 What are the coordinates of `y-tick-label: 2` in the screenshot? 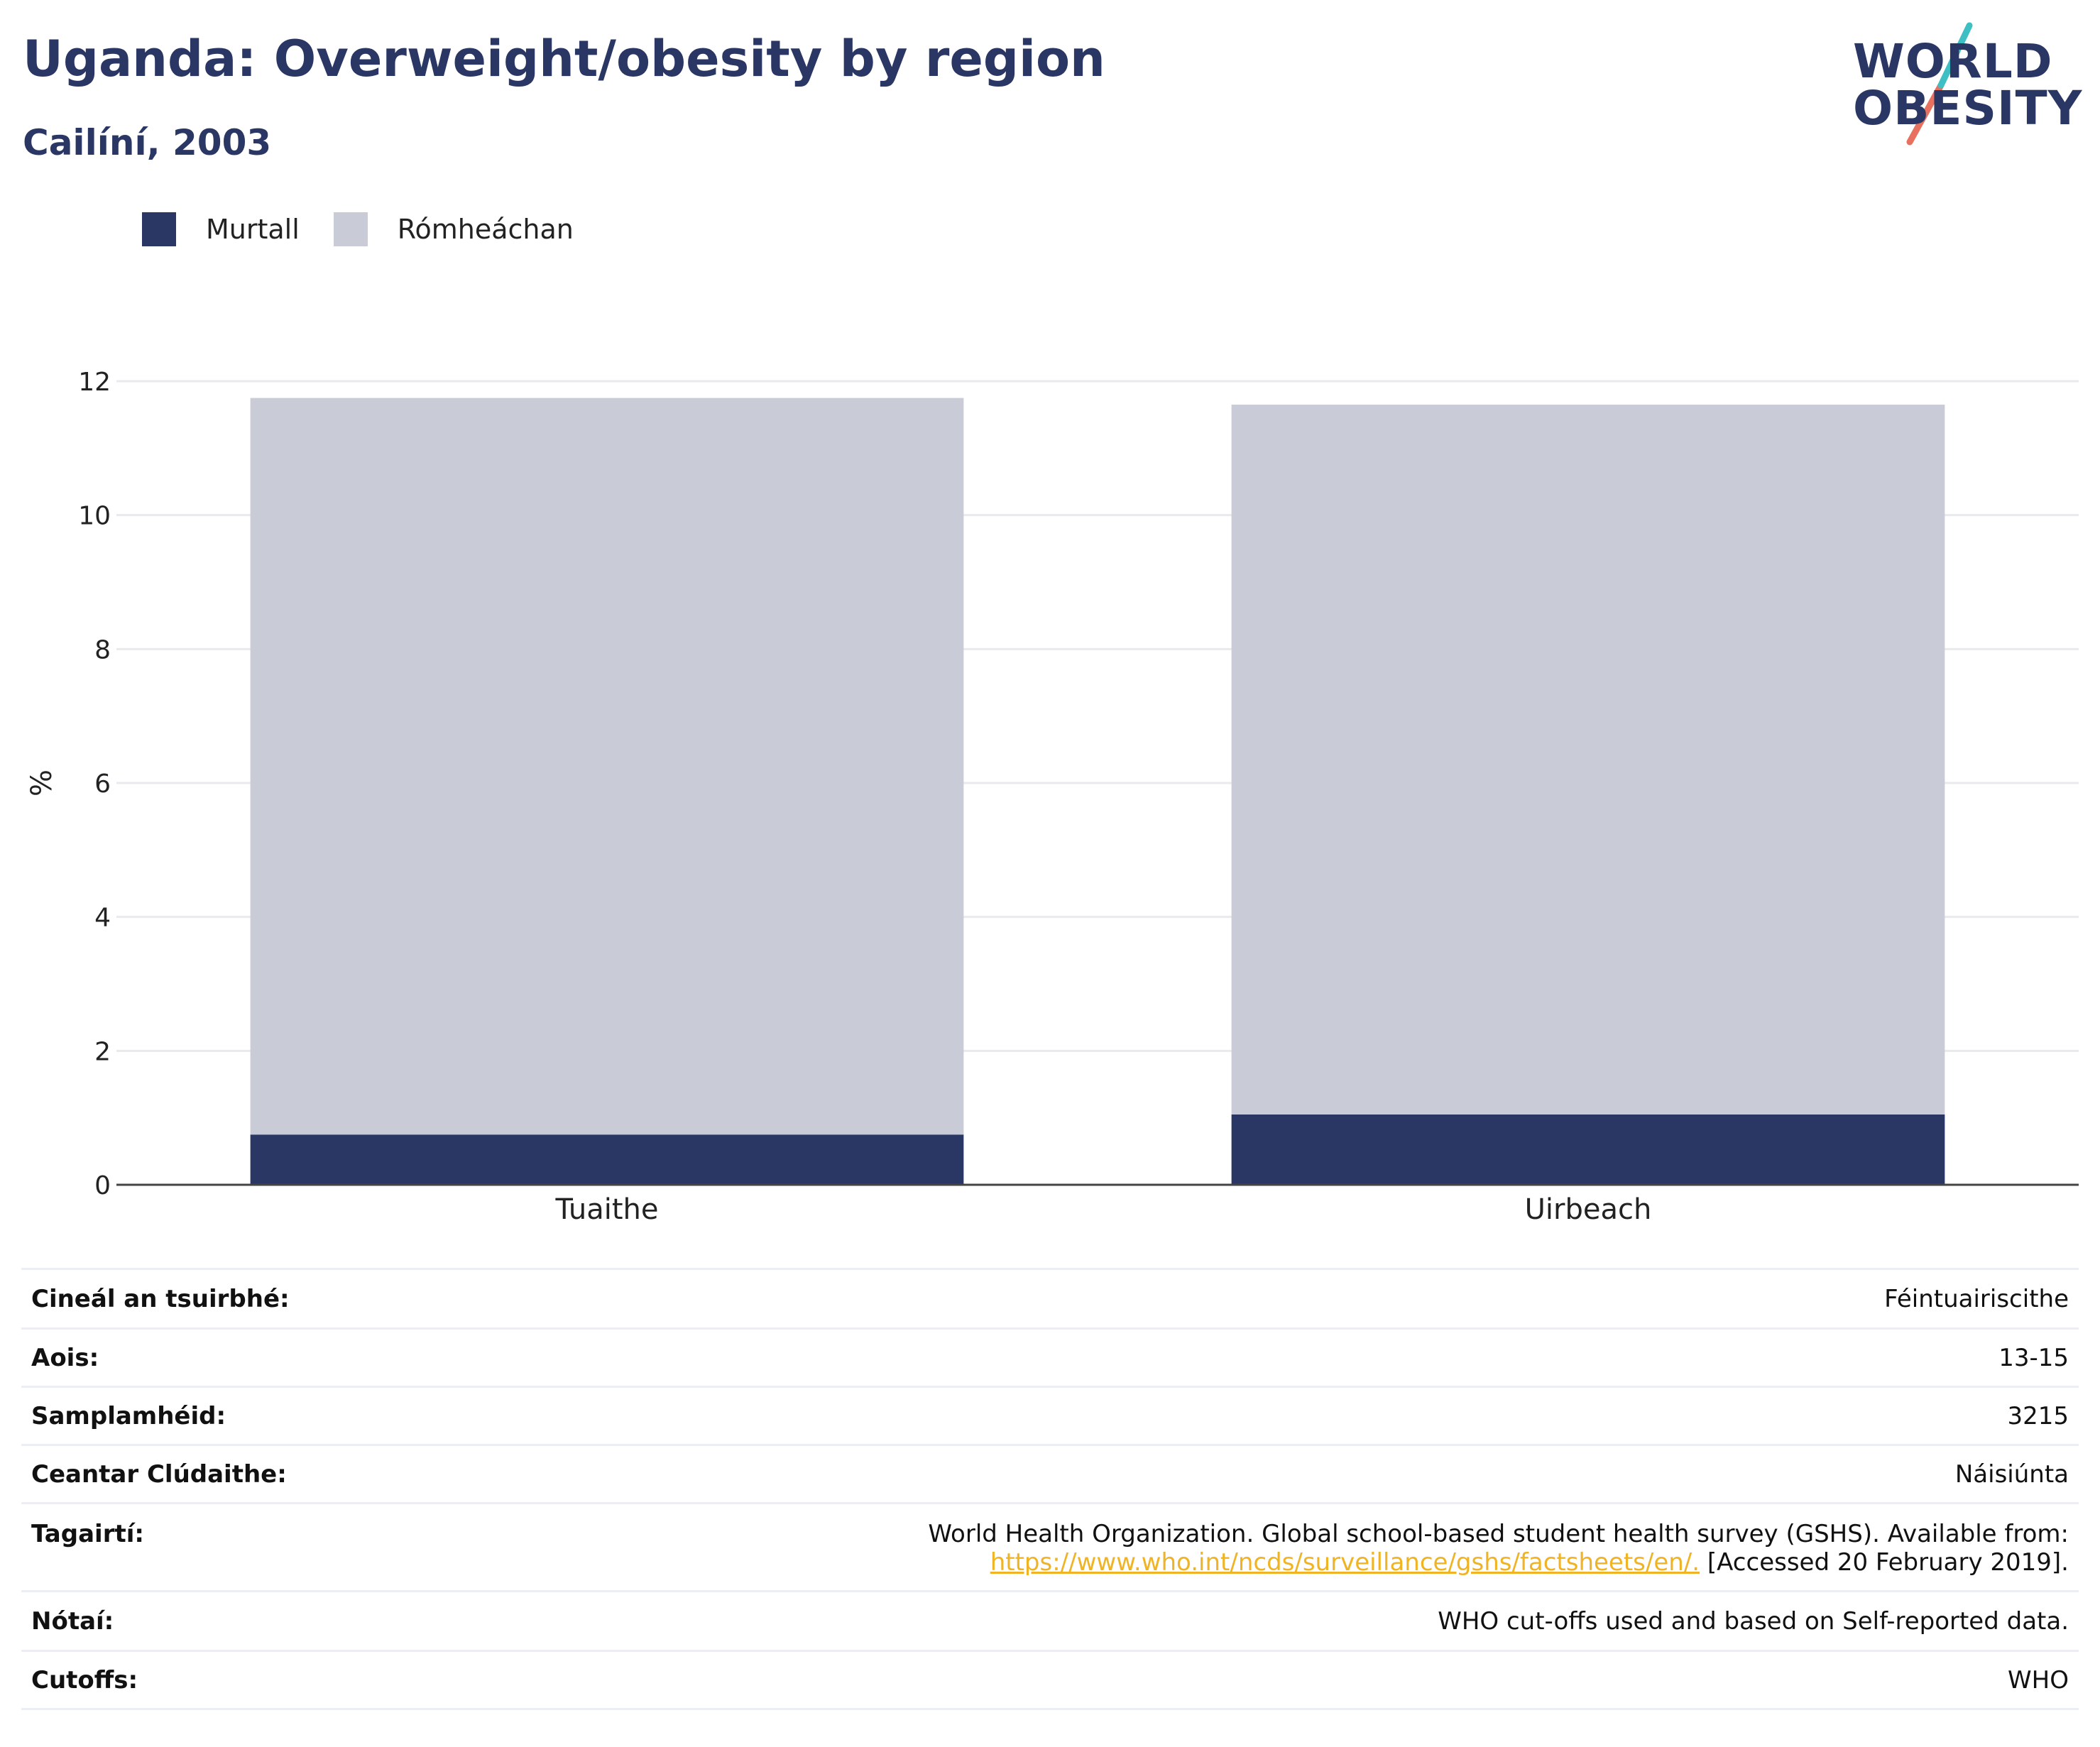 It's located at (102, 1051).